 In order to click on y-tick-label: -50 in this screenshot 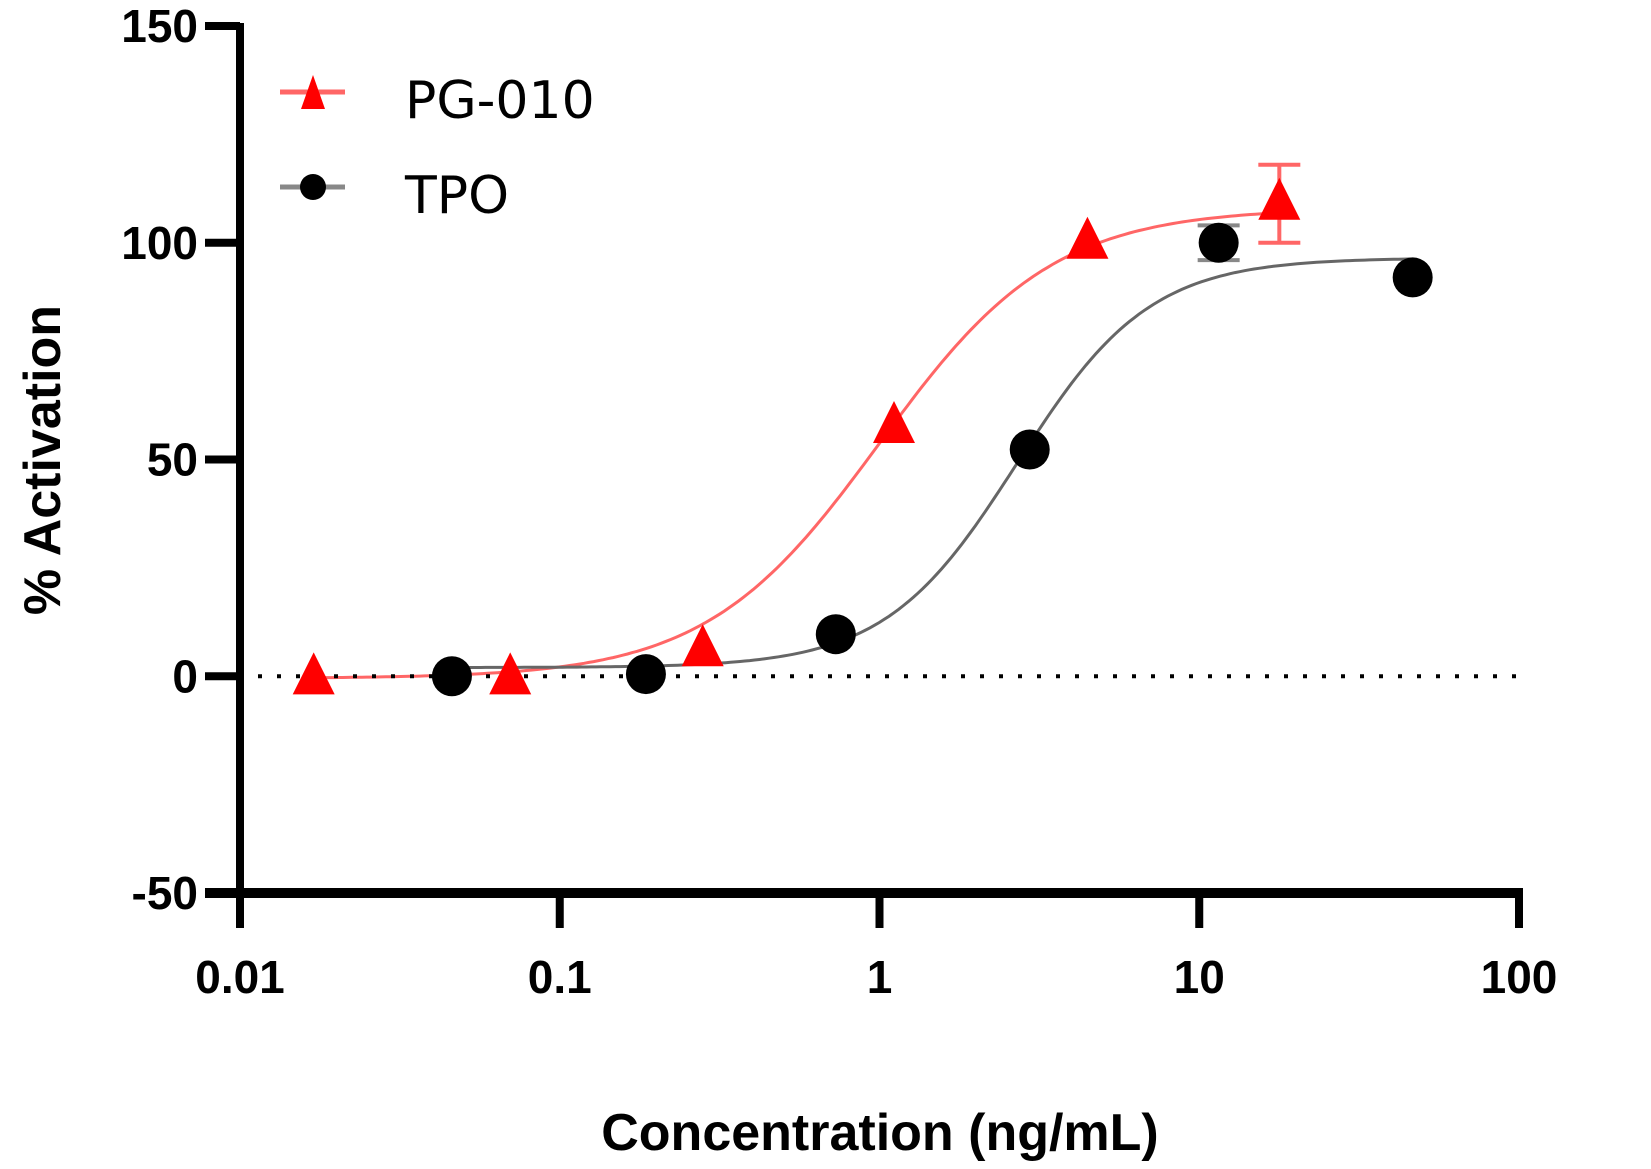, I will do `click(165, 893)`.